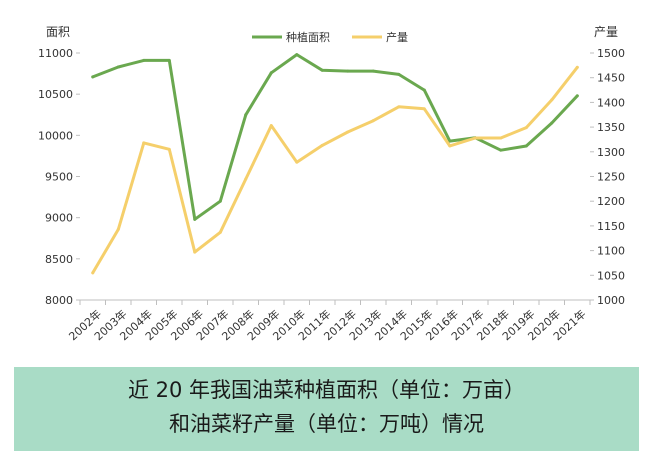 The height and width of the screenshot is (461, 649). I want to click on legend: 种植面积 产量, so click(330, 37).